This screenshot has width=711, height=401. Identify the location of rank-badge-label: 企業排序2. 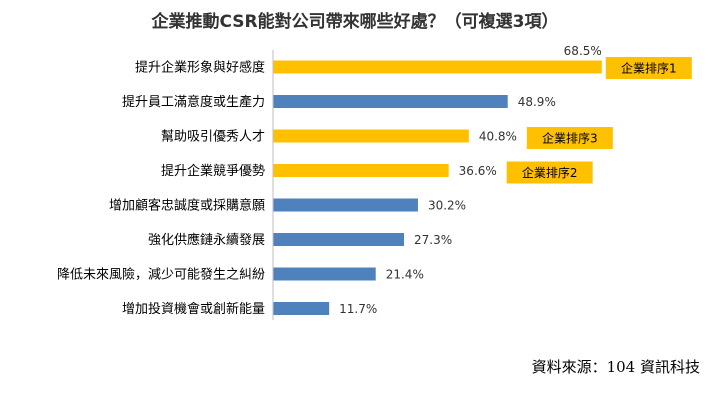
(550, 172).